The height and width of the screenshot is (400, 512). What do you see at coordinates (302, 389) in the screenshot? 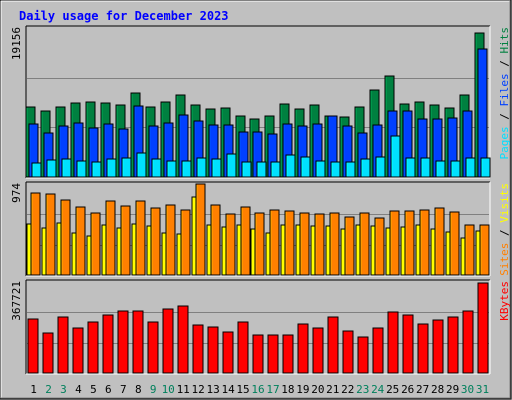
I see `x-tick-label-day-19: 19` at bounding box center [302, 389].